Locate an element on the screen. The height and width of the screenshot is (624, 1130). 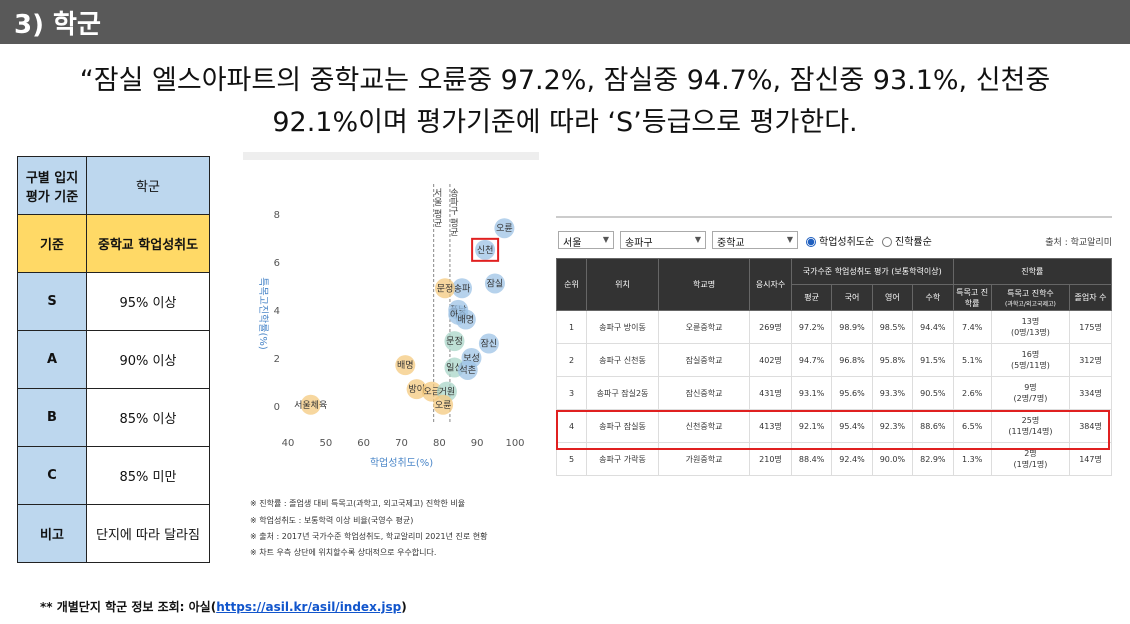
cell-count-value: 16명 is located at coordinates (1030, 354).